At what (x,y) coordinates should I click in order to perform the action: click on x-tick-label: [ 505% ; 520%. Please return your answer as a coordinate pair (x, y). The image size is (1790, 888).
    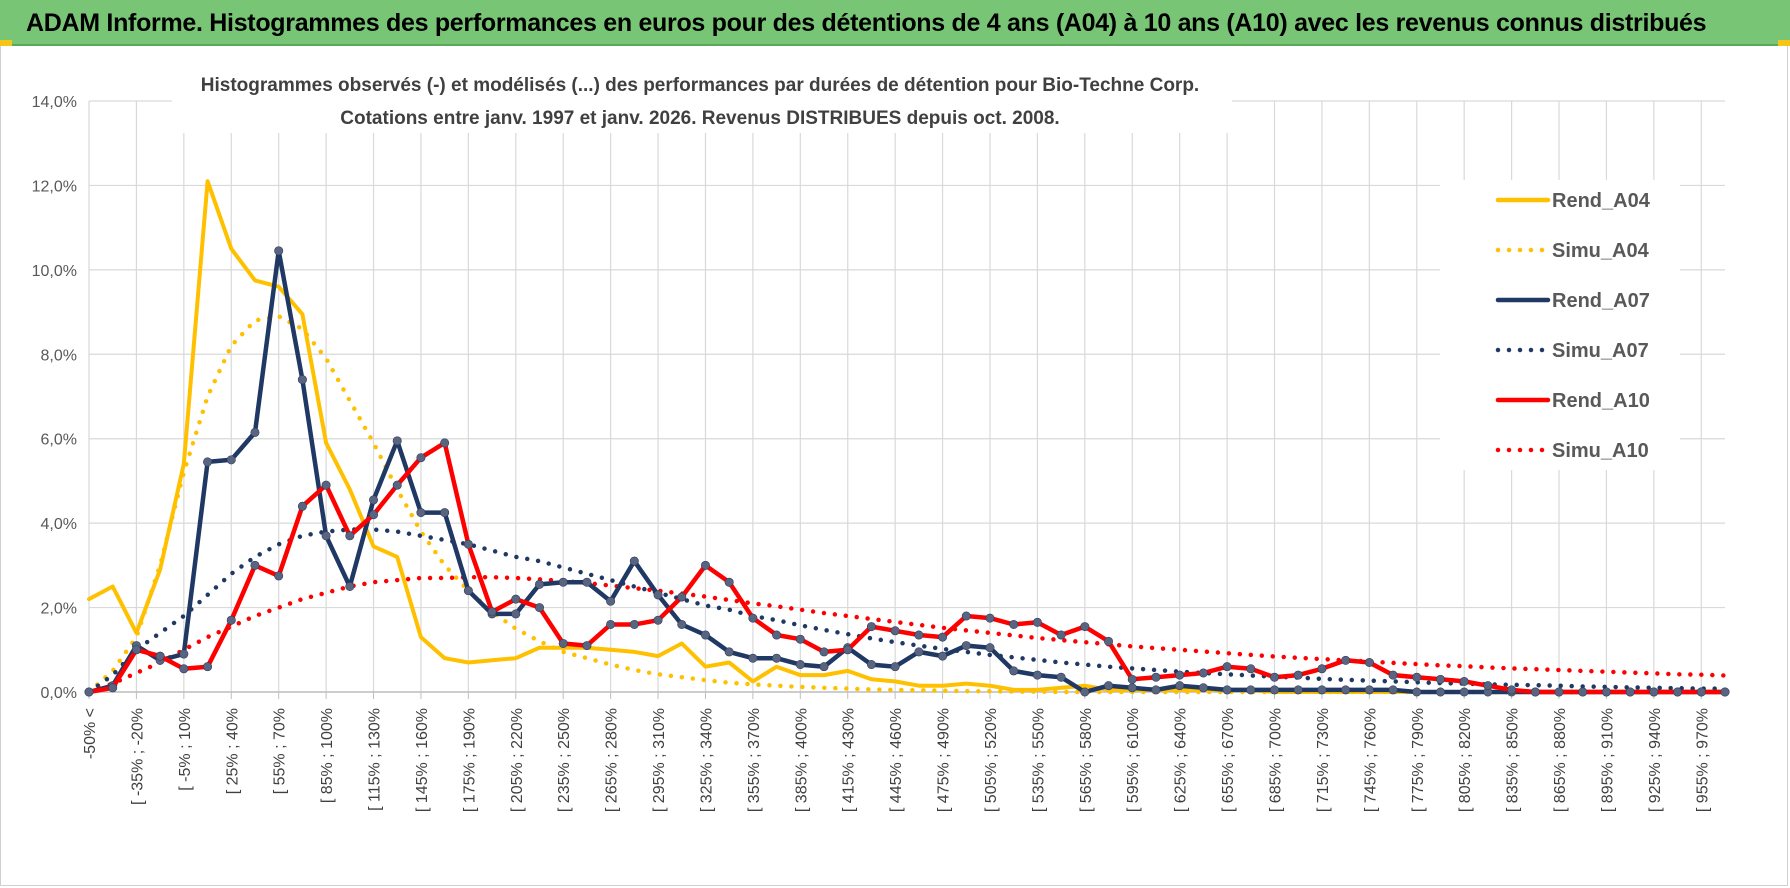
    Looking at the image, I should click on (991, 760).